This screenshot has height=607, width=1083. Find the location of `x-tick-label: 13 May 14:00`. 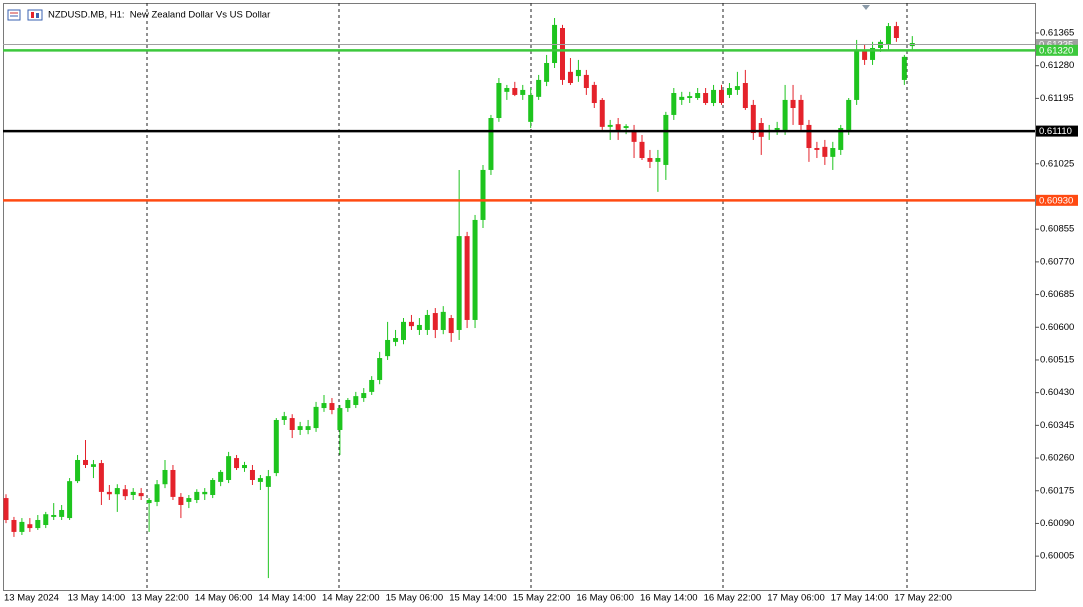

x-tick-label: 13 May 14:00 is located at coordinates (97, 598).